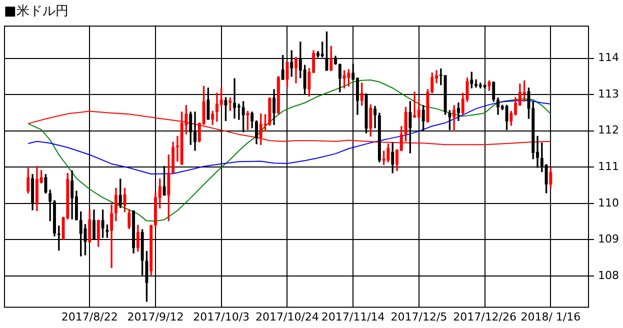 The height and width of the screenshot is (328, 623). I want to click on candlestick, so click(414, 105).